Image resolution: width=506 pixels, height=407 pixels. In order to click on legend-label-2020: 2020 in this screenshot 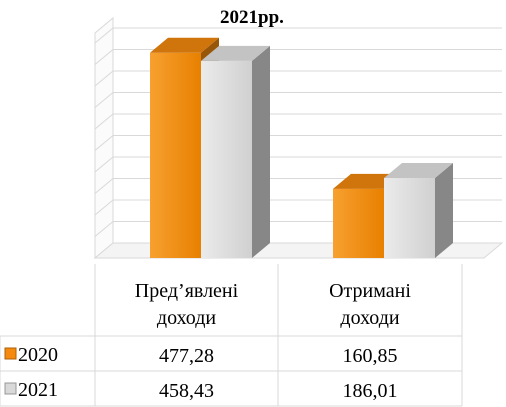, I will do `click(38, 355)`.